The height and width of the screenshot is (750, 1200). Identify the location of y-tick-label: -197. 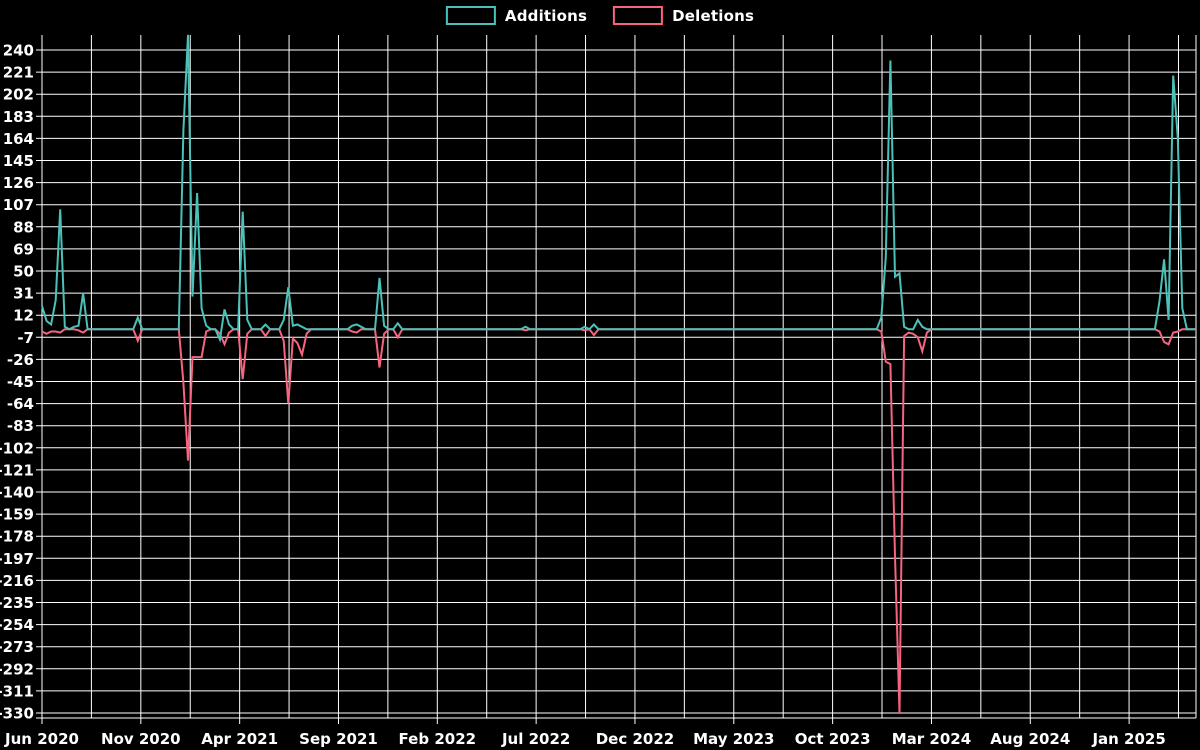
(17, 559).